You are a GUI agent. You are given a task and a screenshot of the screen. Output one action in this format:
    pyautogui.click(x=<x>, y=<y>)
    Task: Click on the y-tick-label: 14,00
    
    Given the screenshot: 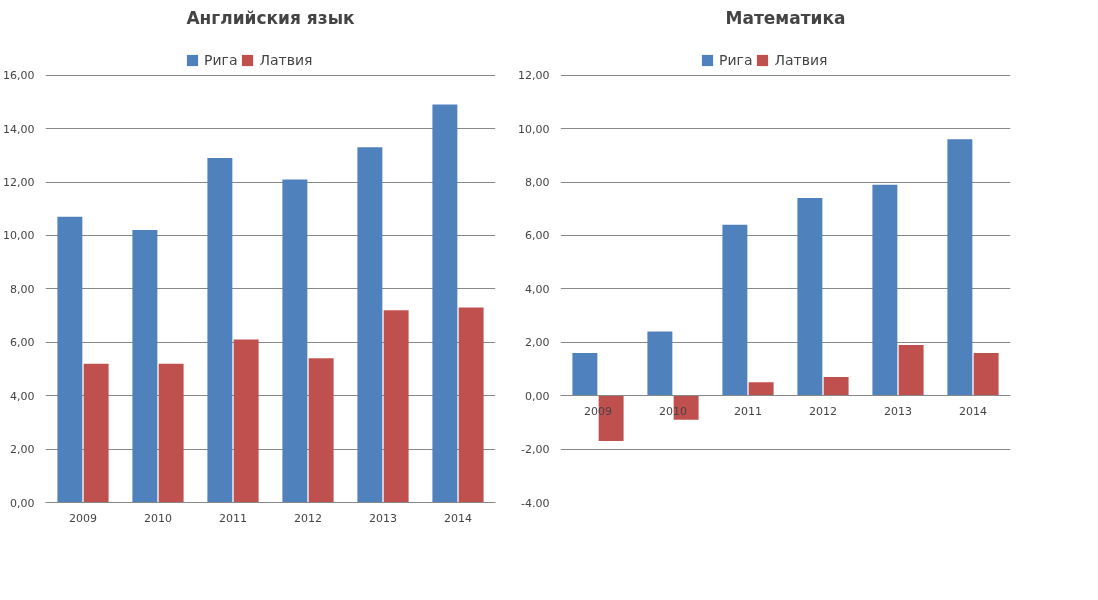 What is the action you would take?
    pyautogui.click(x=19, y=129)
    